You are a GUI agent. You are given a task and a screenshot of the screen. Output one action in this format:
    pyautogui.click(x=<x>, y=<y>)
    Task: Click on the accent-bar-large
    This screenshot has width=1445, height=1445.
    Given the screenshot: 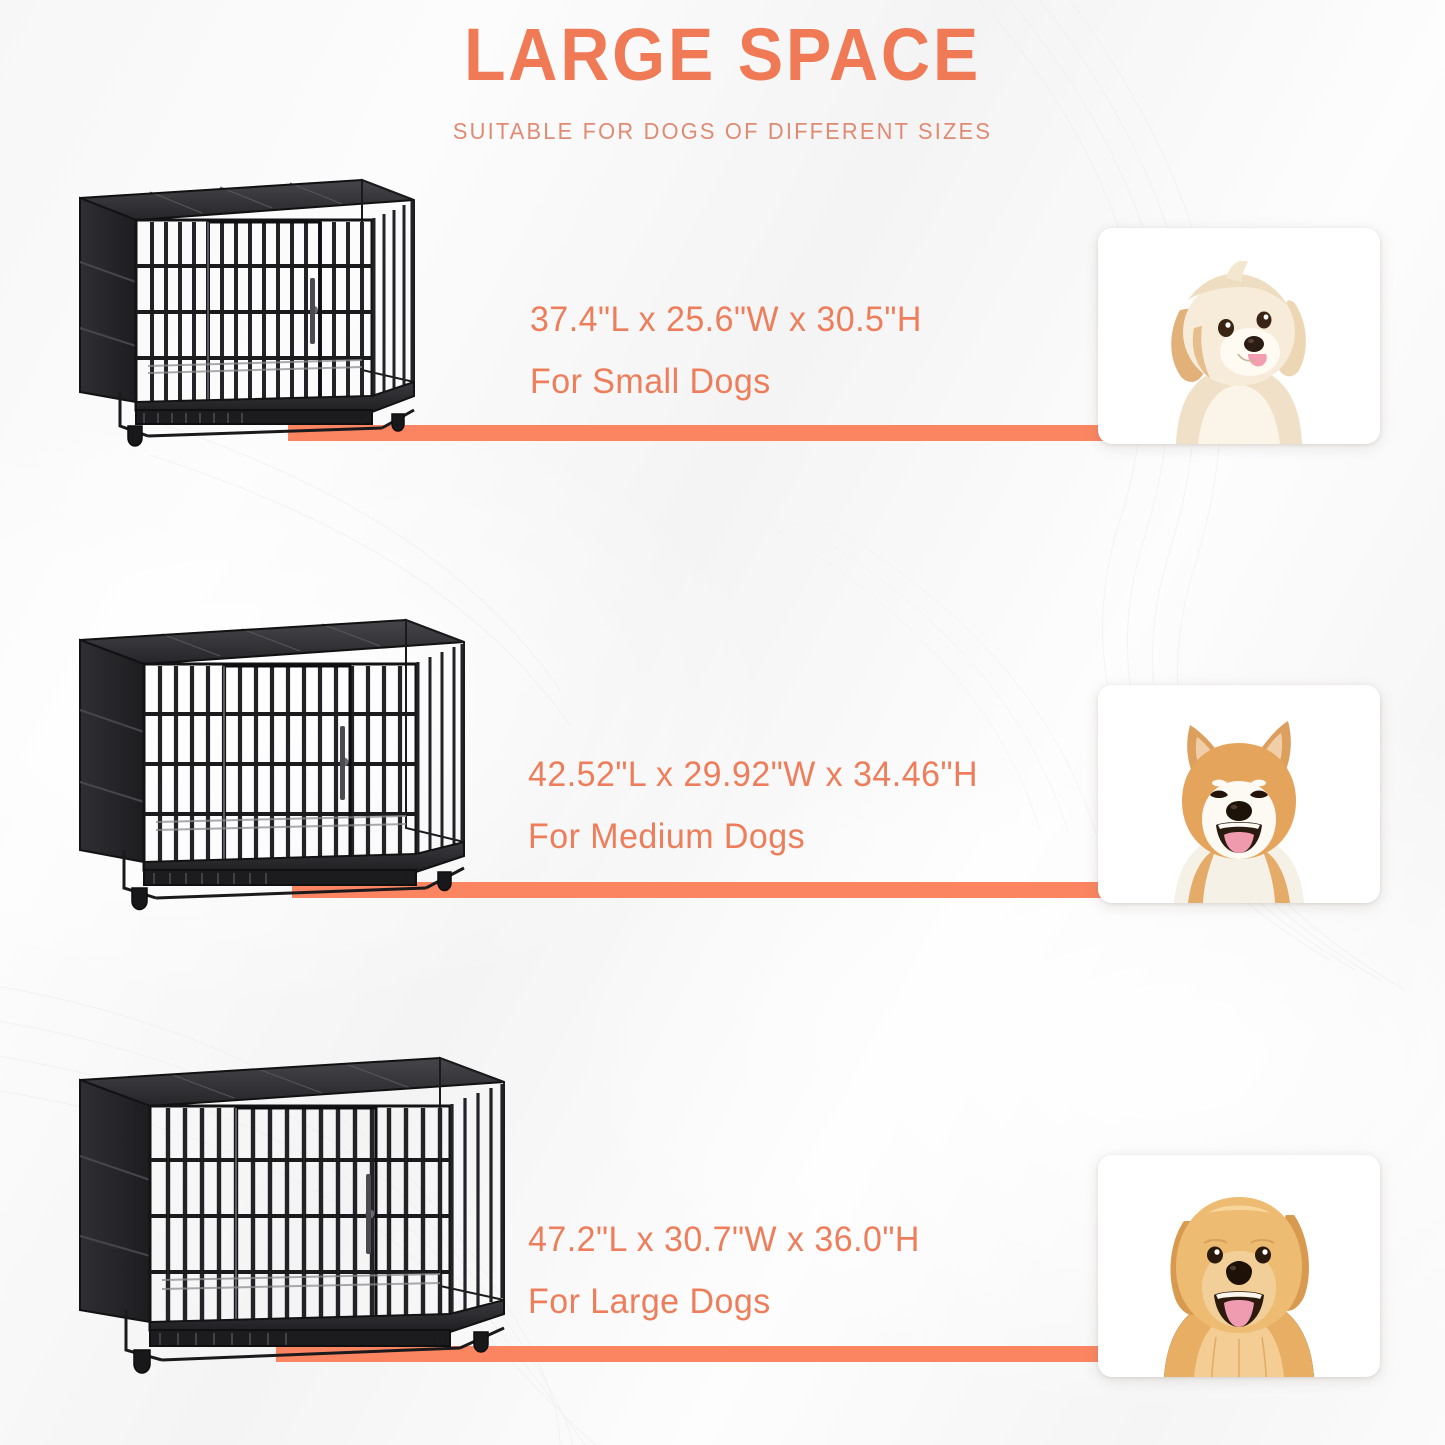 What is the action you would take?
    pyautogui.click(x=703, y=1354)
    